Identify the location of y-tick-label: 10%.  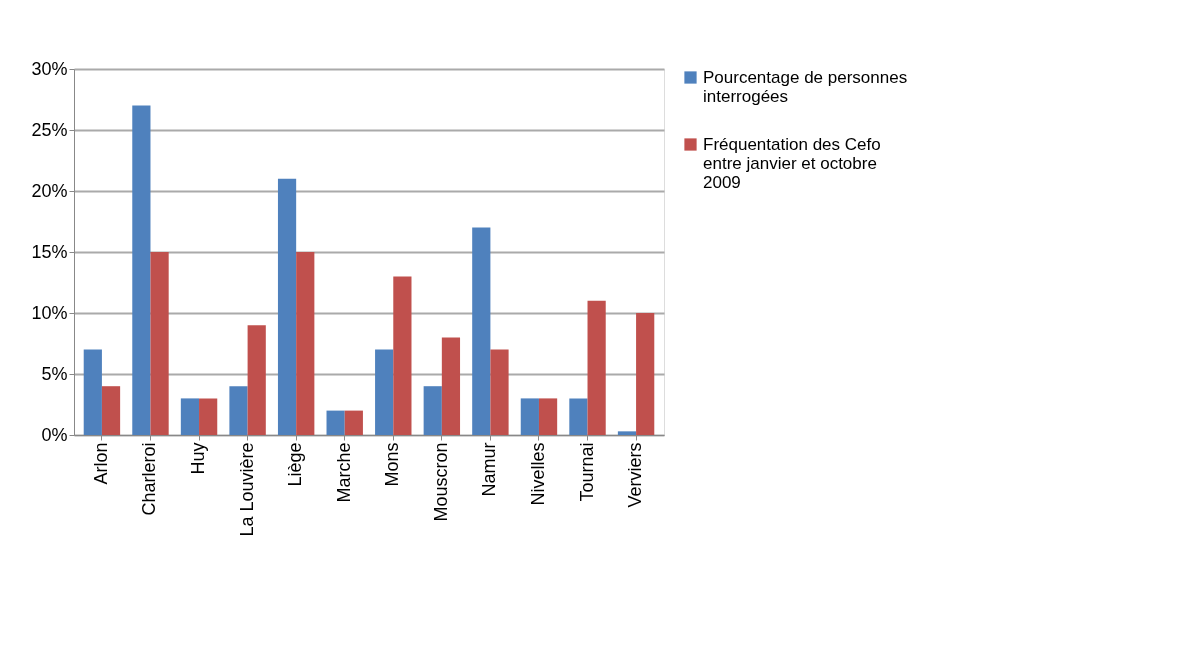
(49, 312).